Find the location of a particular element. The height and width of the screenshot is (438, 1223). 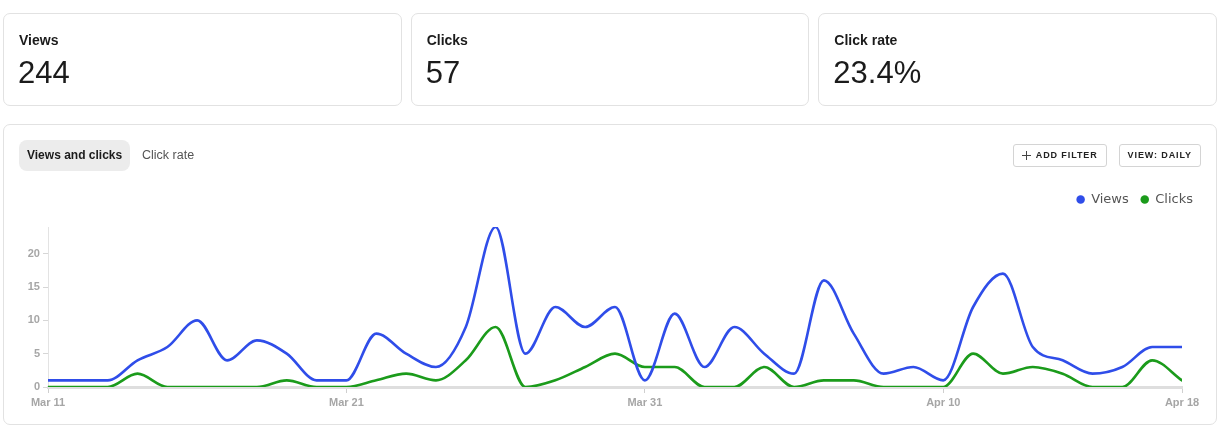

text: 244 is located at coordinates (44, 73).